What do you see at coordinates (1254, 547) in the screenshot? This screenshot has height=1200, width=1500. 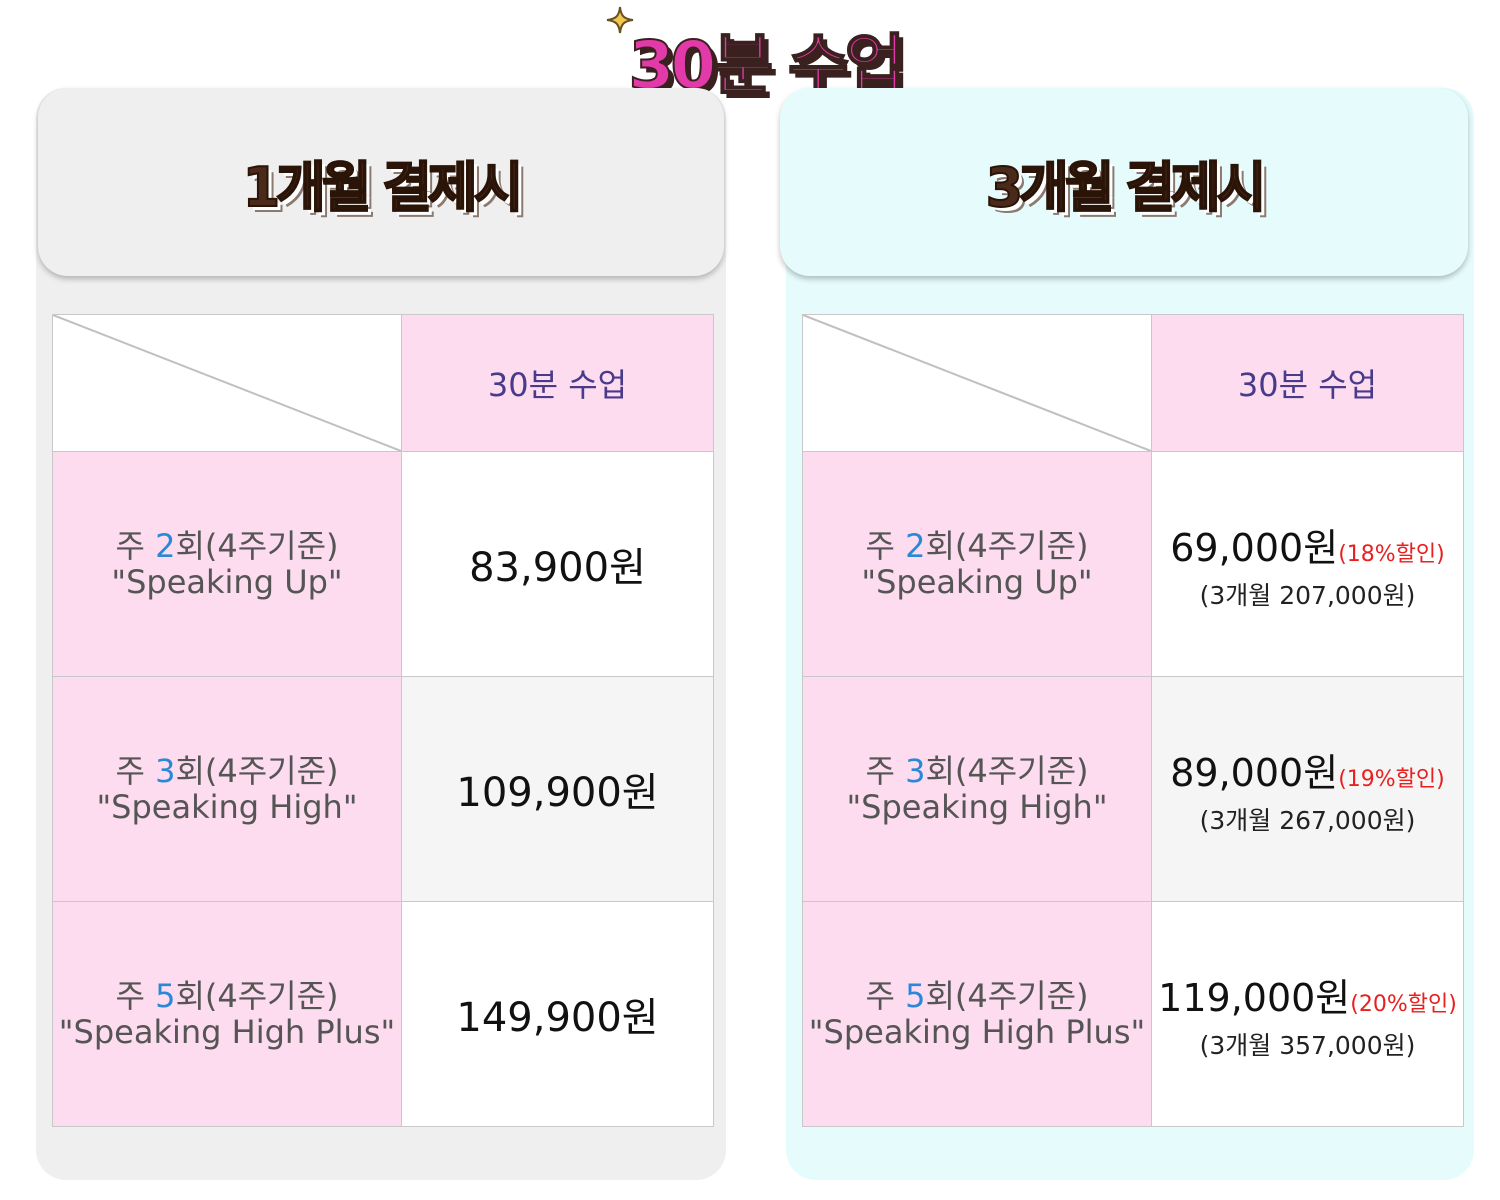 I see `price-value: 69,000원` at bounding box center [1254, 547].